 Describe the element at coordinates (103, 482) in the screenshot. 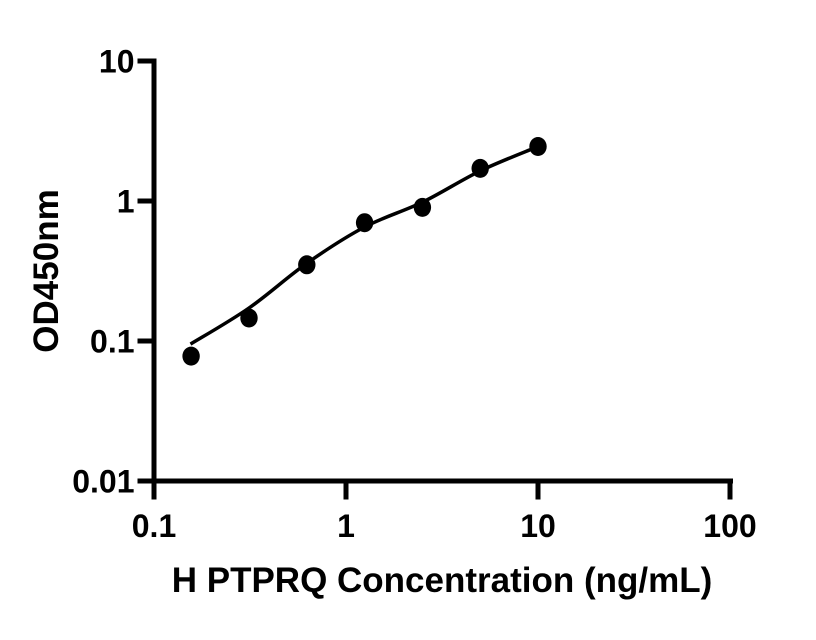

I see `y-tick-label: 0.01` at that location.